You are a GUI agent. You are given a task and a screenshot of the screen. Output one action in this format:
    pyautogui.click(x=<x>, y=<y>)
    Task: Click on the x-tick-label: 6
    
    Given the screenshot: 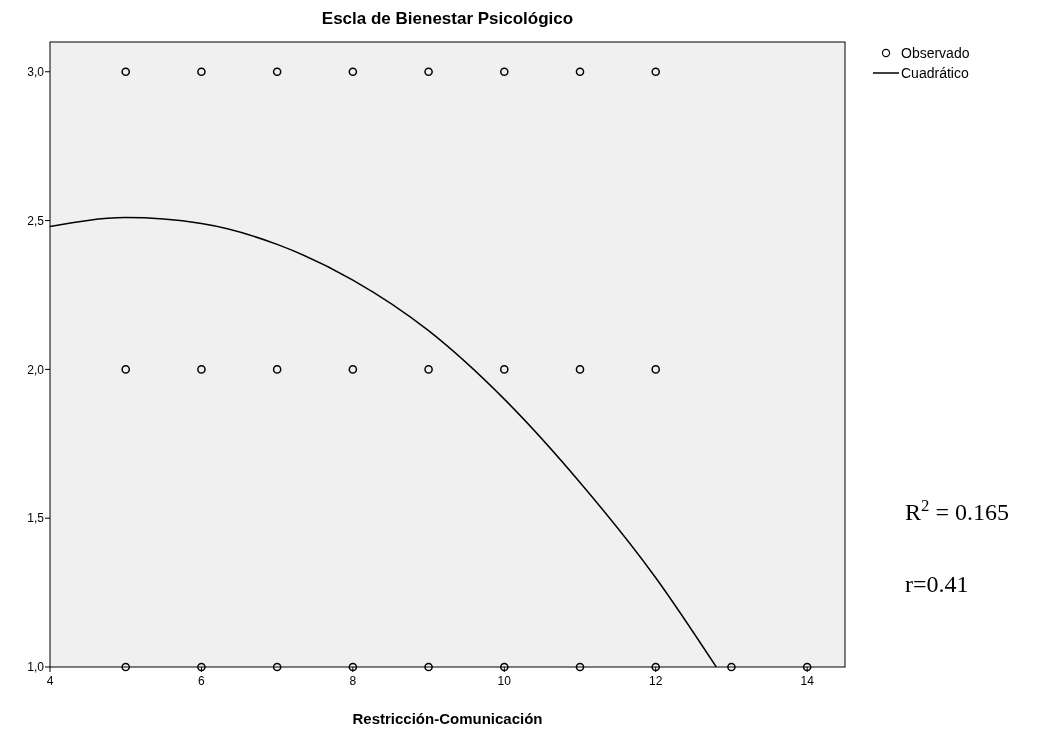 What is the action you would take?
    pyautogui.click(x=202, y=681)
    